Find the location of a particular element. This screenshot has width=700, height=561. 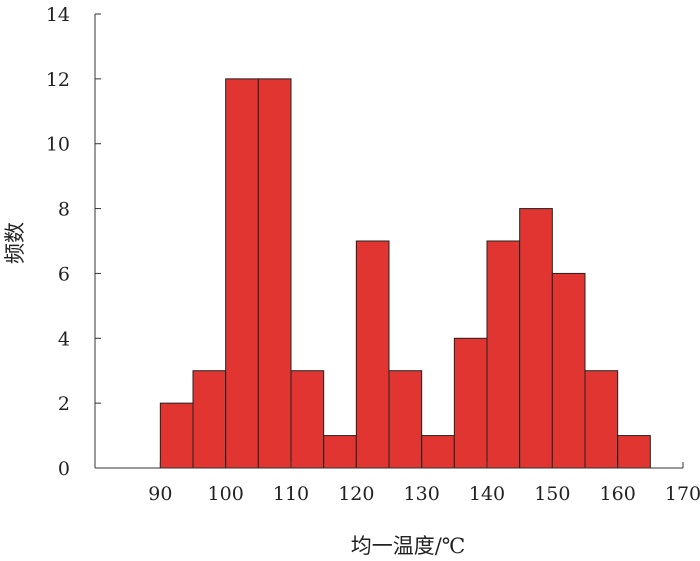

y-tick-label-12: 12 is located at coordinates (58, 80).